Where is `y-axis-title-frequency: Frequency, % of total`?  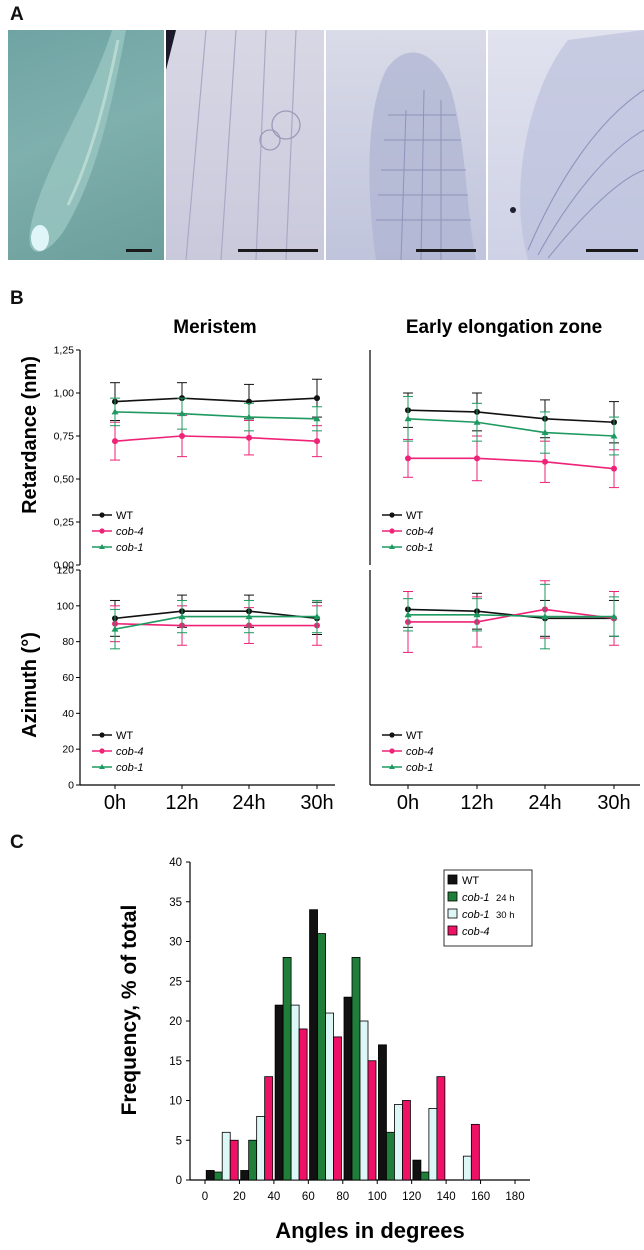 y-axis-title-frequency: Frequency, % of total is located at coordinates (129, 1010).